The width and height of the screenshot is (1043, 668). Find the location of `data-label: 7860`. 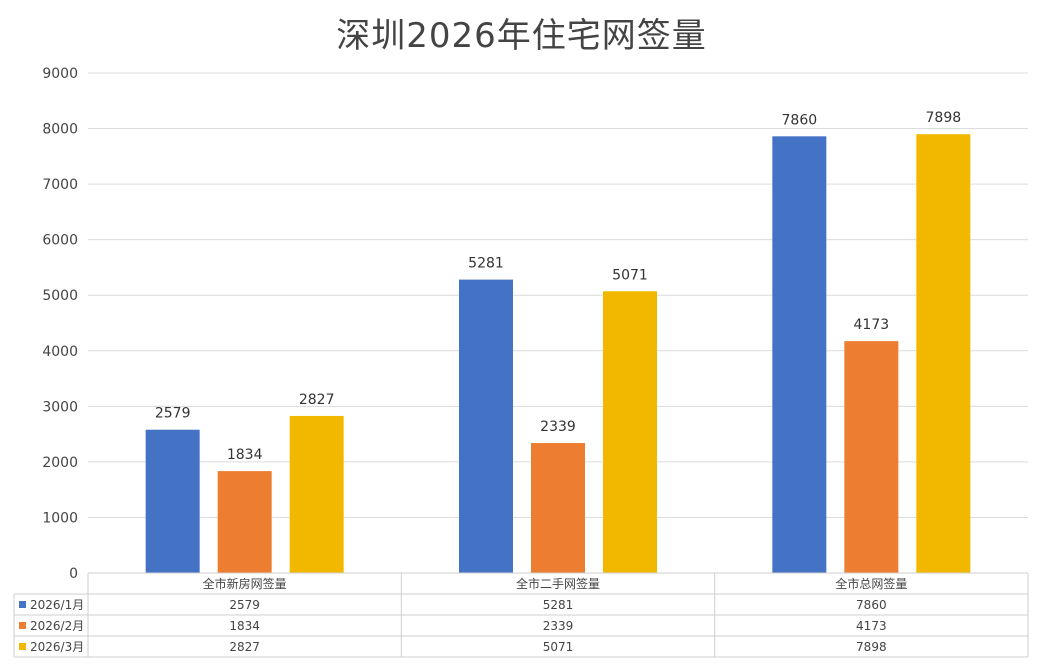

data-label: 7860 is located at coordinates (800, 120).